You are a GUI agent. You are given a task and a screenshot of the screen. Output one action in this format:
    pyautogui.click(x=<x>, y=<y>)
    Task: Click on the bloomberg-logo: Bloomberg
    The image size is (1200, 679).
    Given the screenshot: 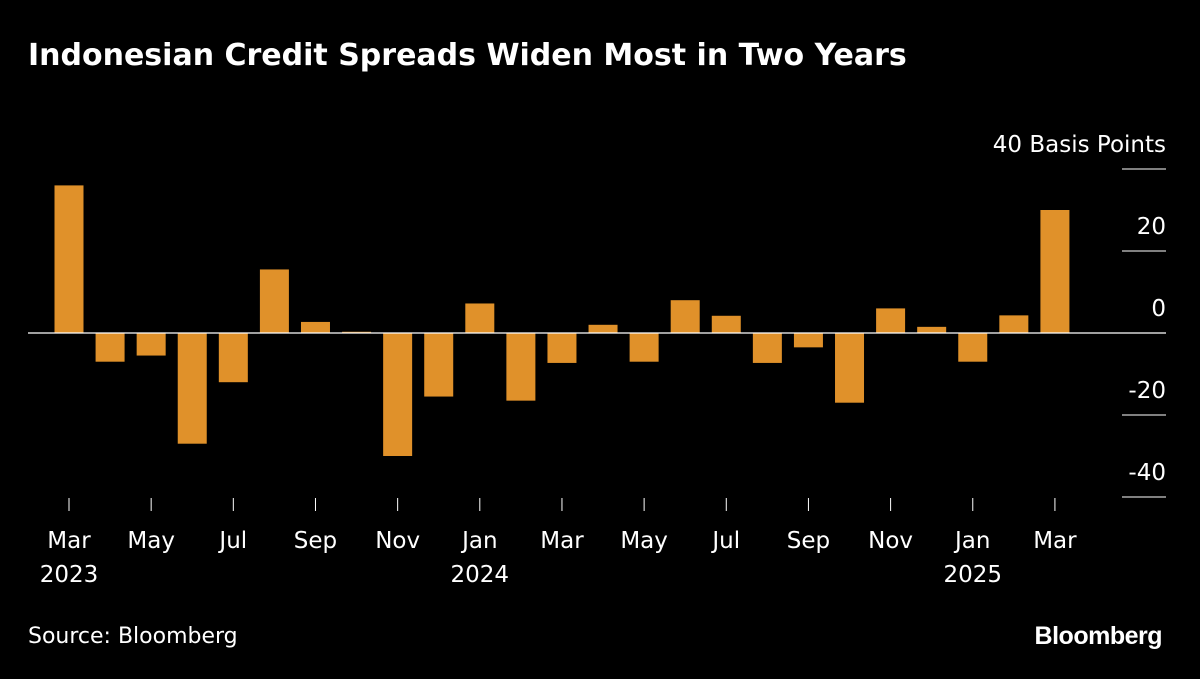 What is the action you would take?
    pyautogui.click(x=1098, y=636)
    